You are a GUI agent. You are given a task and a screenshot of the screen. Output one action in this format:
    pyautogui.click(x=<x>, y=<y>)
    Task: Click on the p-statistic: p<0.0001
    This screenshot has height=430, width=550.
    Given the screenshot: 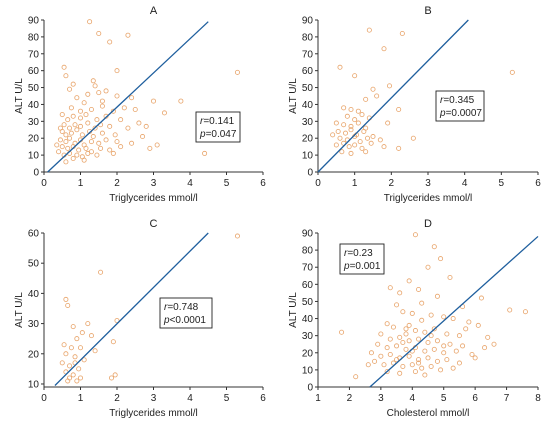 What is the action you would take?
    pyautogui.click(x=184, y=320)
    